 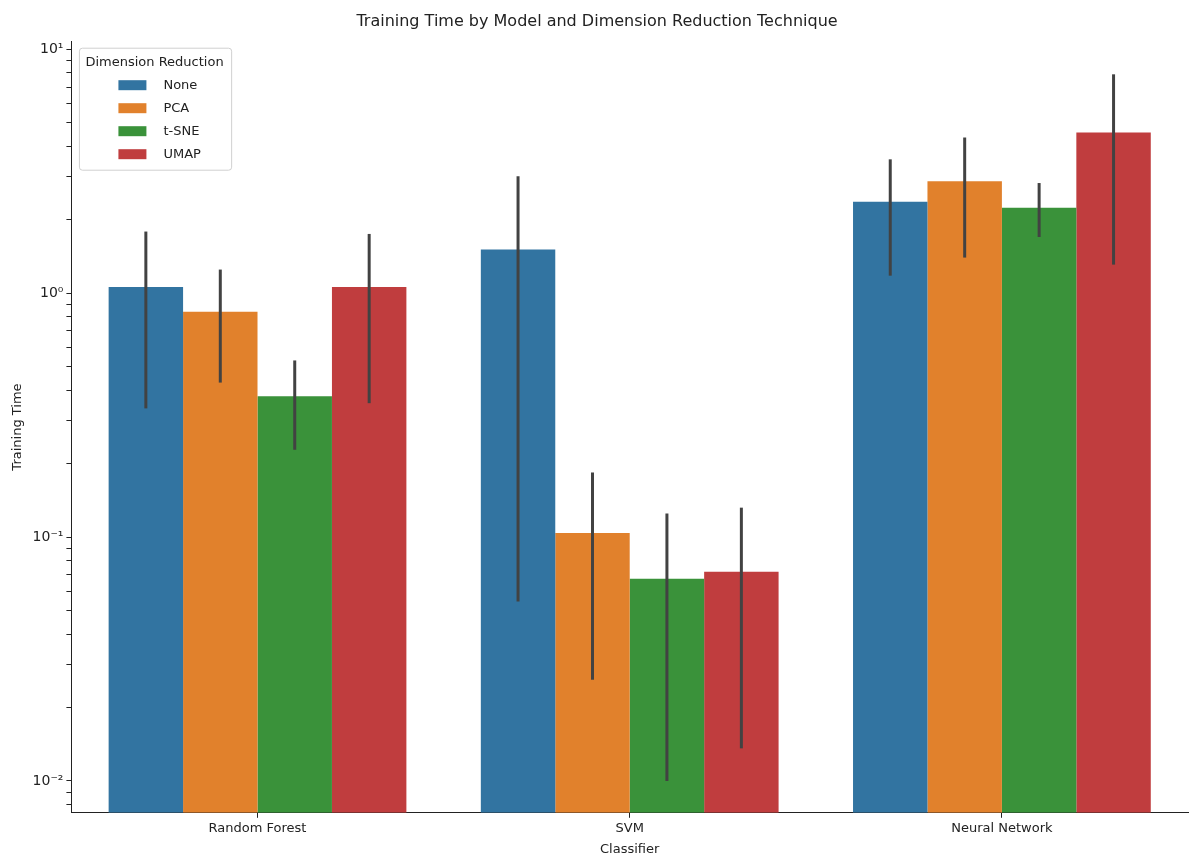 What do you see at coordinates (181, 130) in the screenshot?
I see `legend-label: t-SNE` at bounding box center [181, 130].